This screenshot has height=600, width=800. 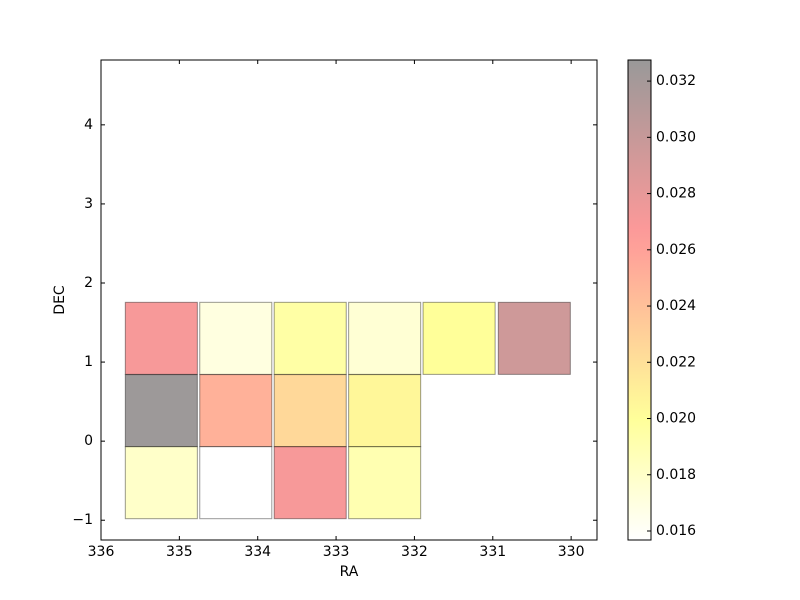 What do you see at coordinates (88, 362) in the screenshot?
I see `y-tick-label: 1` at bounding box center [88, 362].